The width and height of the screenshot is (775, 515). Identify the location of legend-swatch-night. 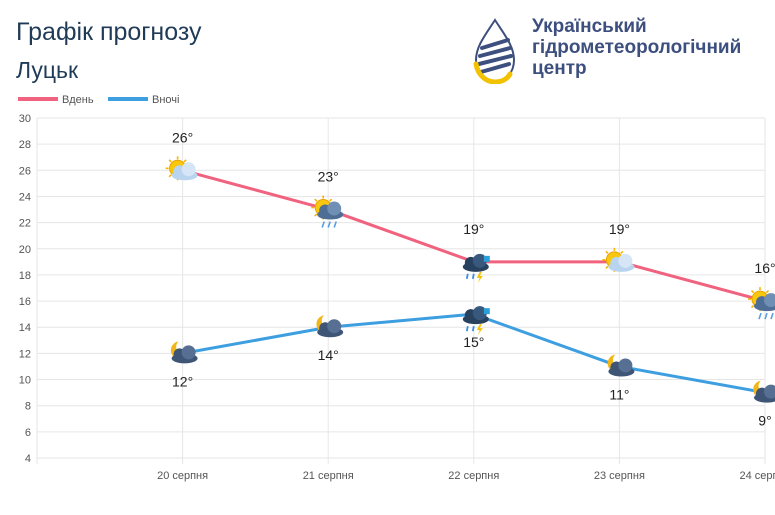
(128, 99).